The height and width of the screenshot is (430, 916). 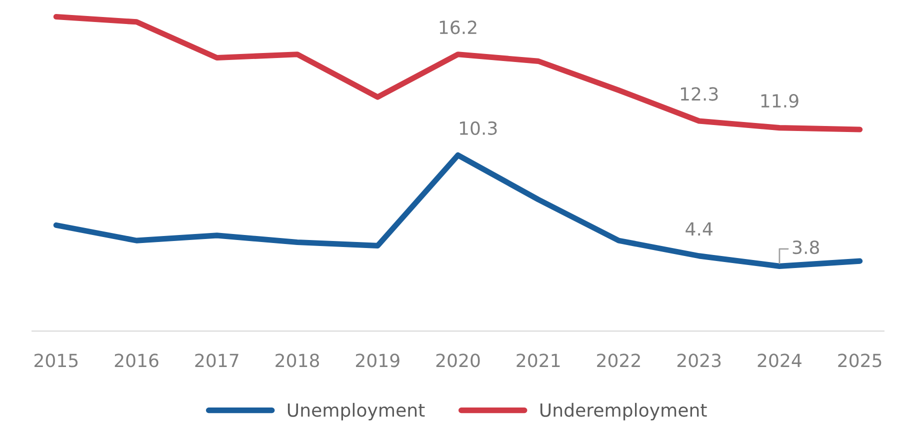 What do you see at coordinates (356, 411) in the screenshot?
I see `legend-label: Unemployment` at bounding box center [356, 411].